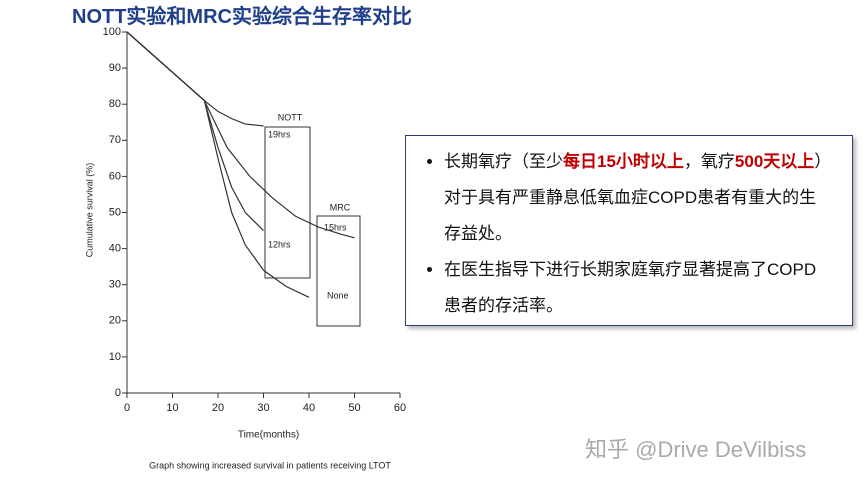 The image size is (866, 482). Describe the element at coordinates (268, 435) in the screenshot. I see `x-axis-label: Time(months)` at that location.